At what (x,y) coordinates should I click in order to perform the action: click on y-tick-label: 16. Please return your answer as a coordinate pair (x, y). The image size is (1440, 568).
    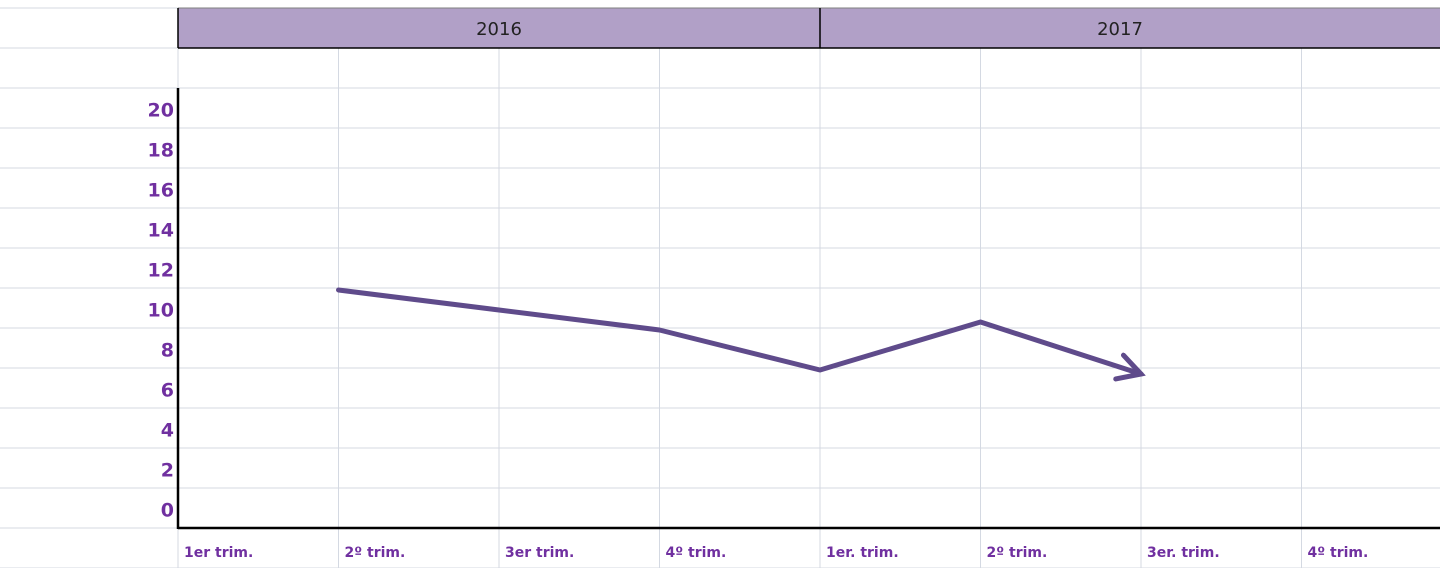
    Looking at the image, I should click on (161, 191).